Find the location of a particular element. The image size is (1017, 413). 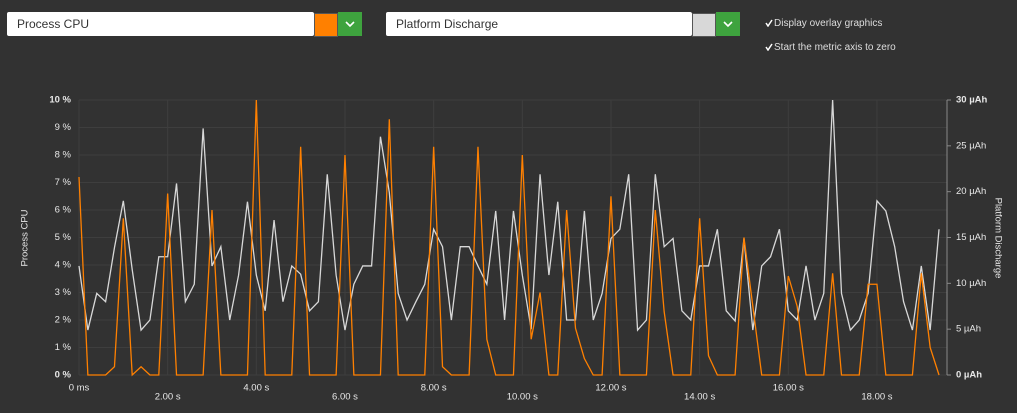

x-tick-label: 4.00 s is located at coordinates (256, 388).